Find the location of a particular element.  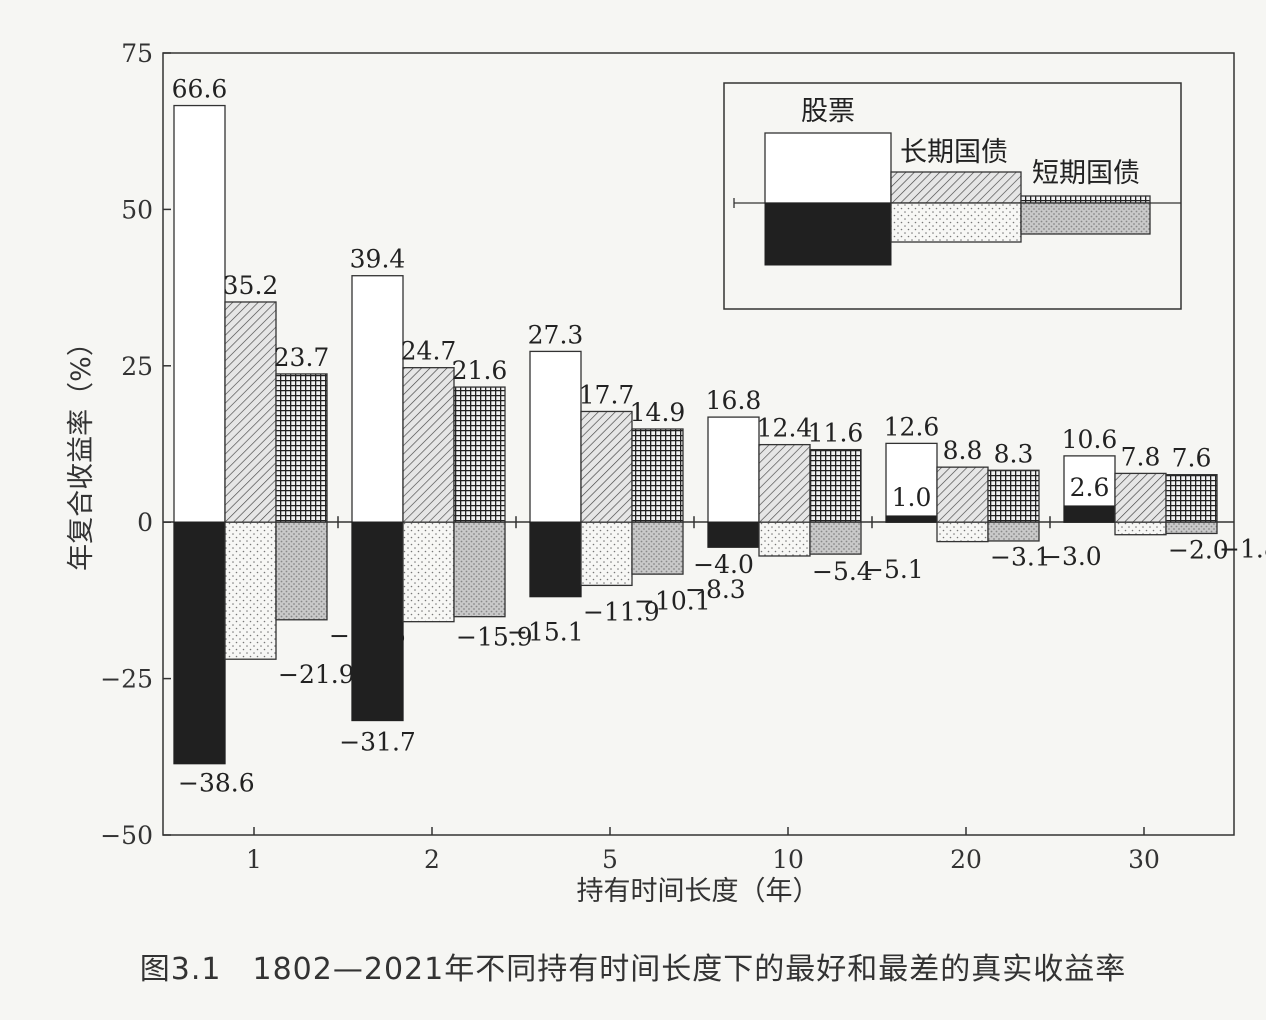

data-label-worst: −3.1 is located at coordinates (1020, 557).